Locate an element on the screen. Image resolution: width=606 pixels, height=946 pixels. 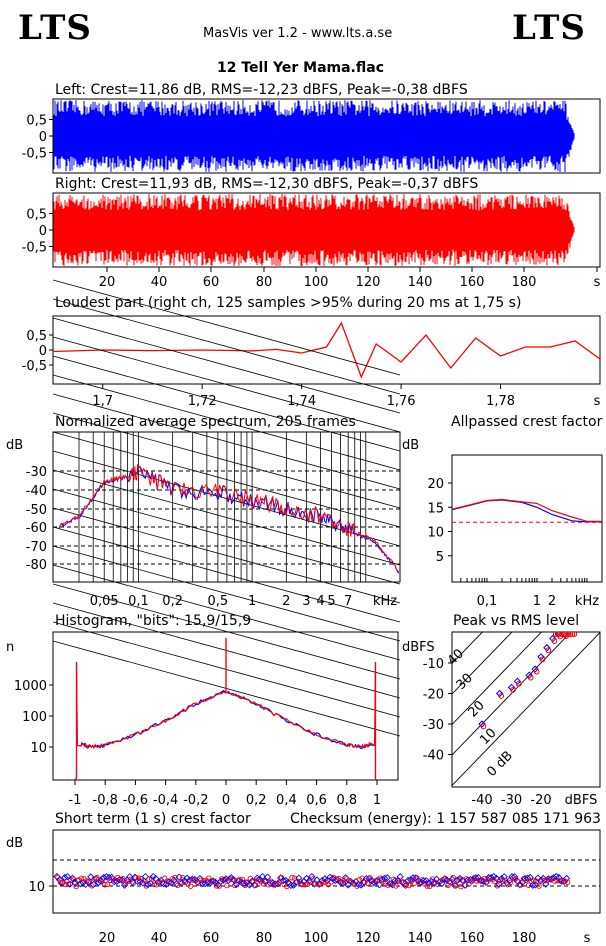
histogram-xtick-label: -0,2 is located at coordinates (195, 800).